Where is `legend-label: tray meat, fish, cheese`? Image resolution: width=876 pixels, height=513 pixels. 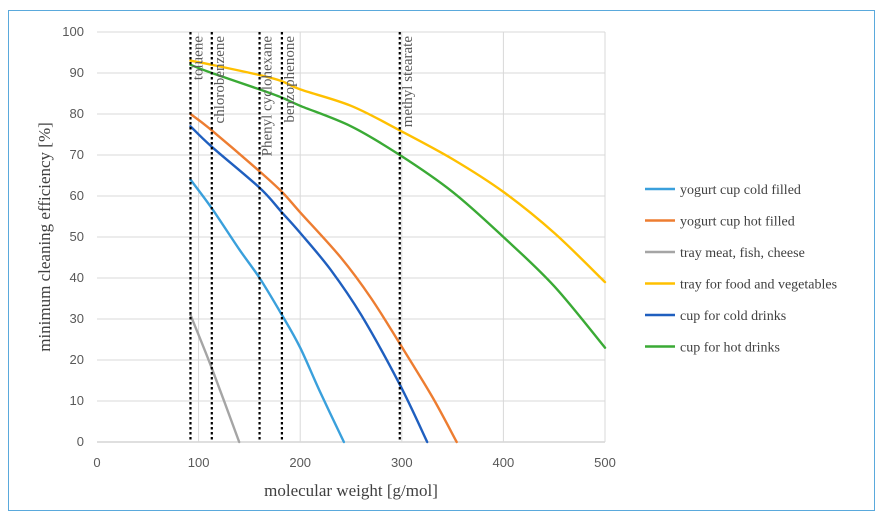
legend-label: tray meat, fish, cheese is located at coordinates (742, 253).